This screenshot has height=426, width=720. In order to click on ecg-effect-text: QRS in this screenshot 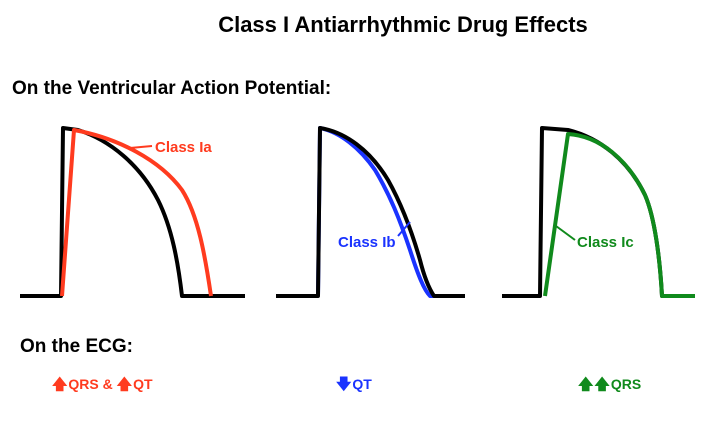, I will do `click(626, 384)`.